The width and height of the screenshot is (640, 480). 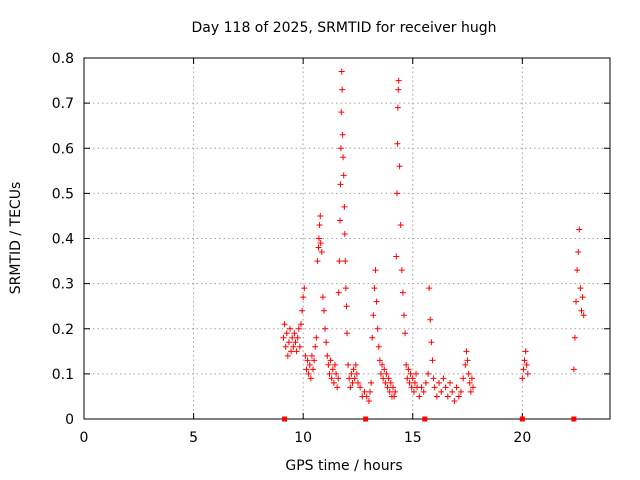 I want to click on y-tick-label: 0.6, so click(x=63, y=149).